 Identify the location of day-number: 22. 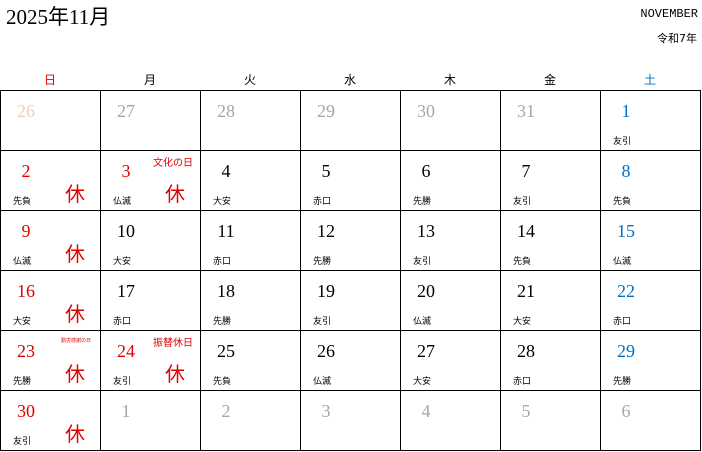
(626, 291).